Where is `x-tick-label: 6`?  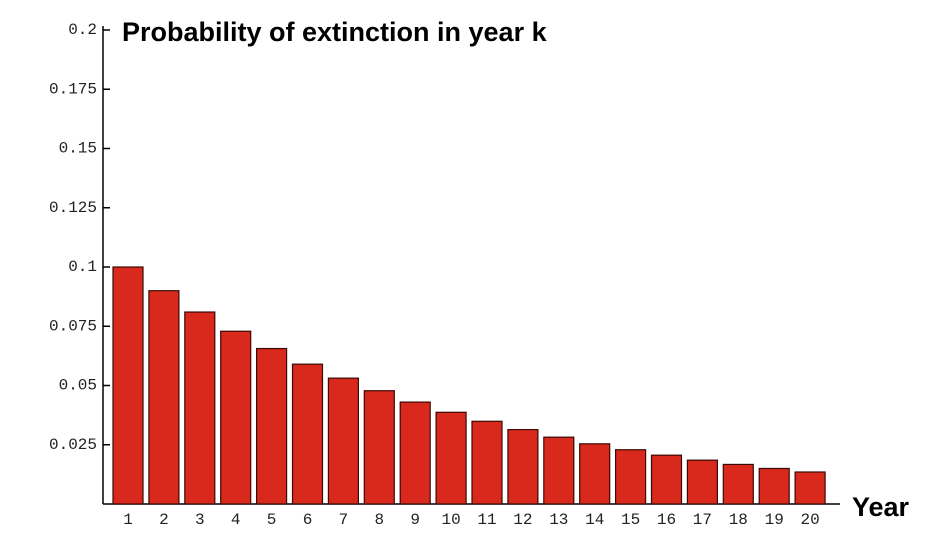
x-tick-label: 6 is located at coordinates (308, 520).